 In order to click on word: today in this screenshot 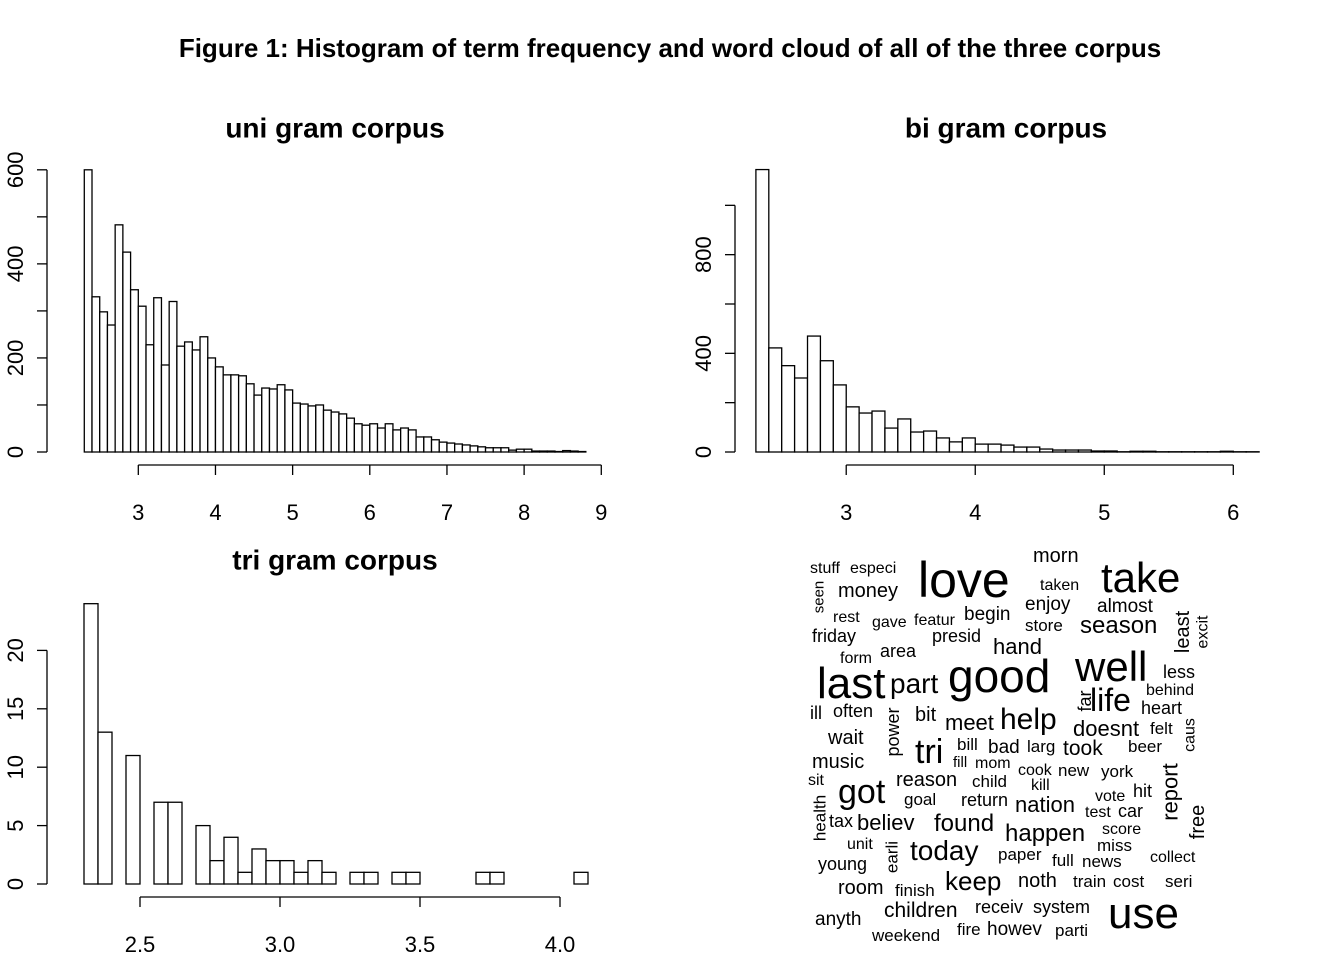, I will do `click(944, 850)`.